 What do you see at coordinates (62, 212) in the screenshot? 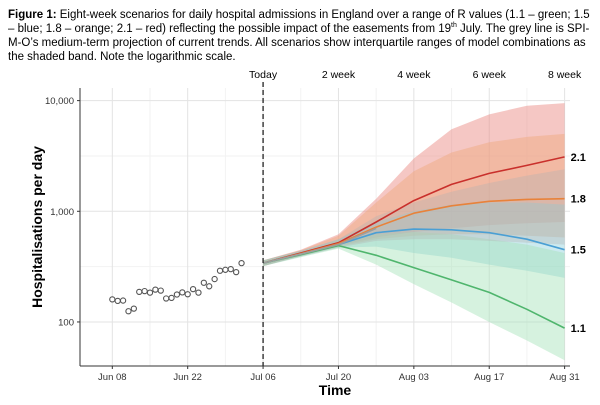
I see `y-tick-label: 1,000` at bounding box center [62, 212].